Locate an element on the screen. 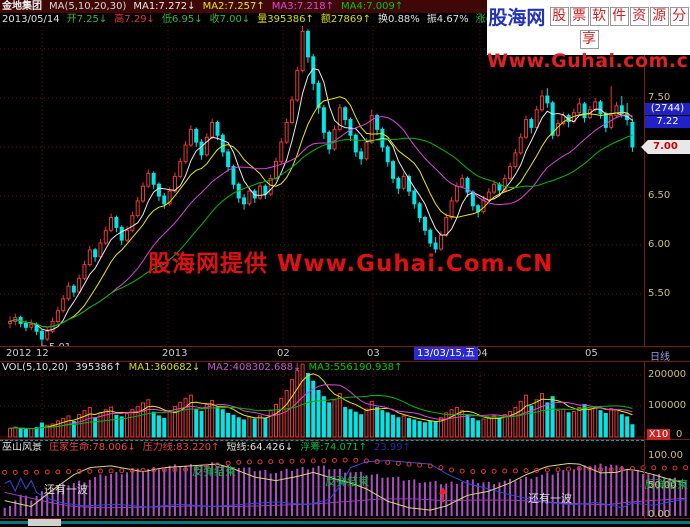 The image size is (690, 527). vol-ma1: MA1:360682↓ is located at coordinates (164, 367).